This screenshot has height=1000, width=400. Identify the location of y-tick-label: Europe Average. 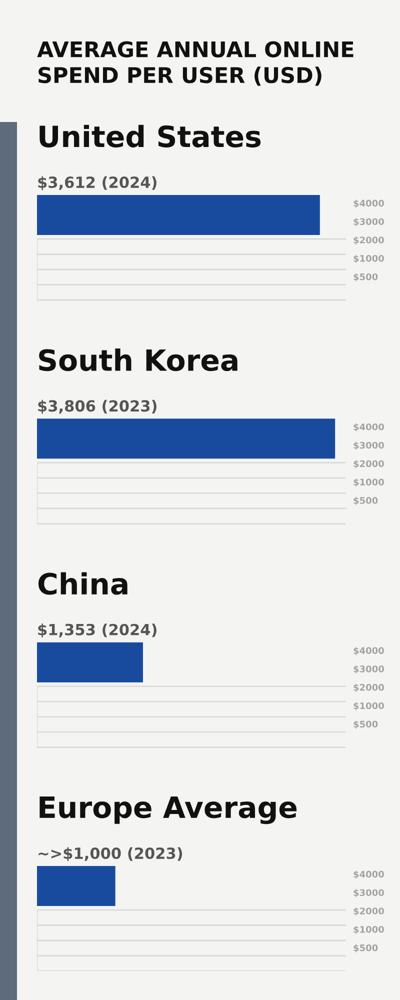
(168, 810).